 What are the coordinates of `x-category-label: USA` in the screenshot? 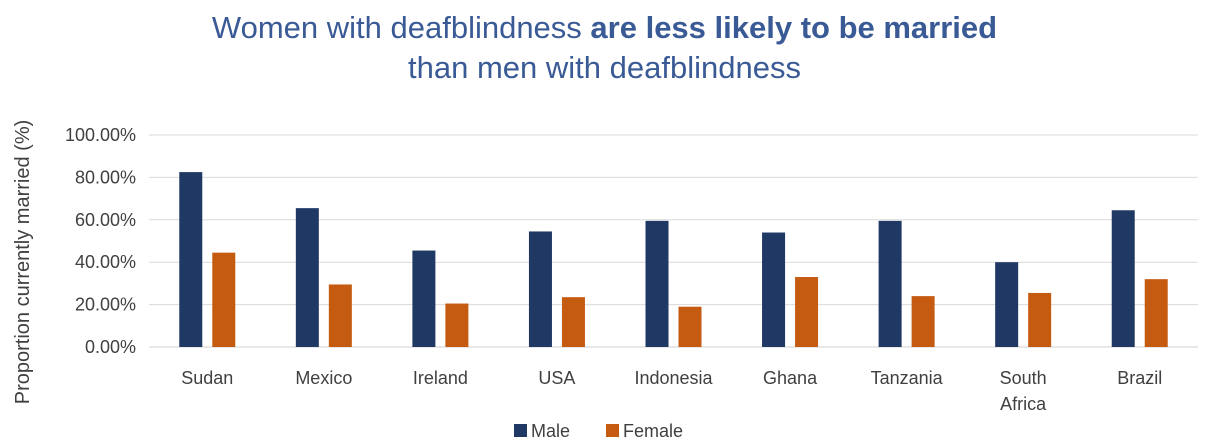 It's located at (556, 378).